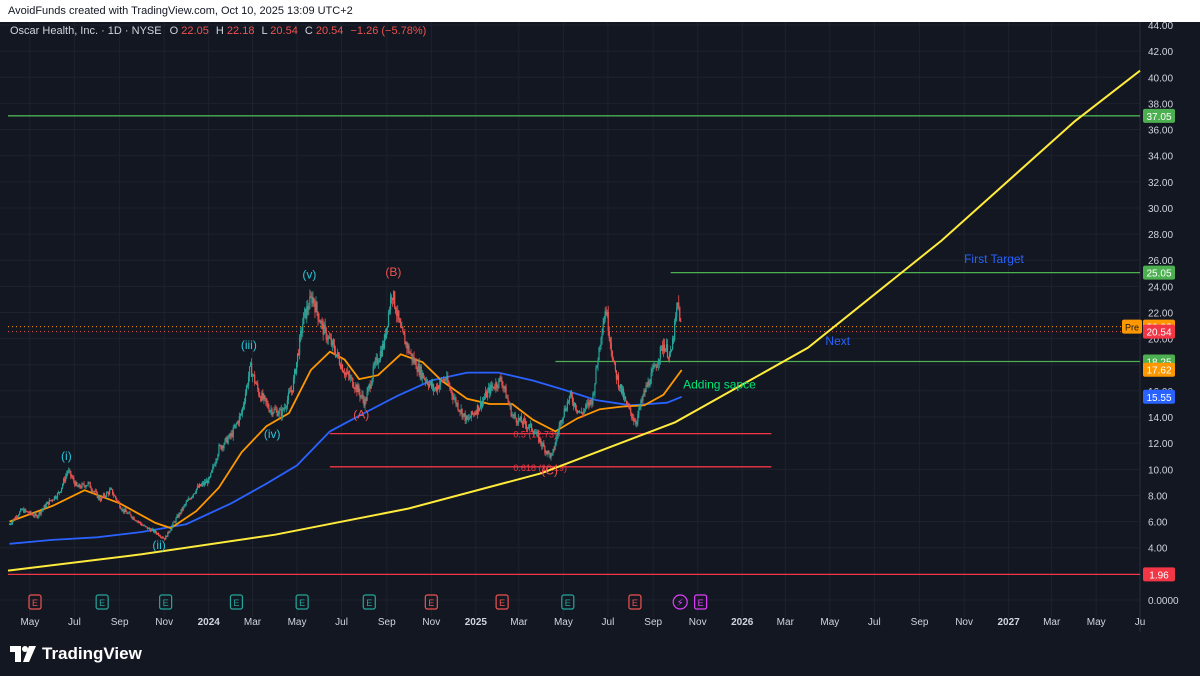 The image size is (1200, 676). Describe the element at coordinates (1160, 27) in the screenshot. I see `y-tick-label: 44.00` at that location.